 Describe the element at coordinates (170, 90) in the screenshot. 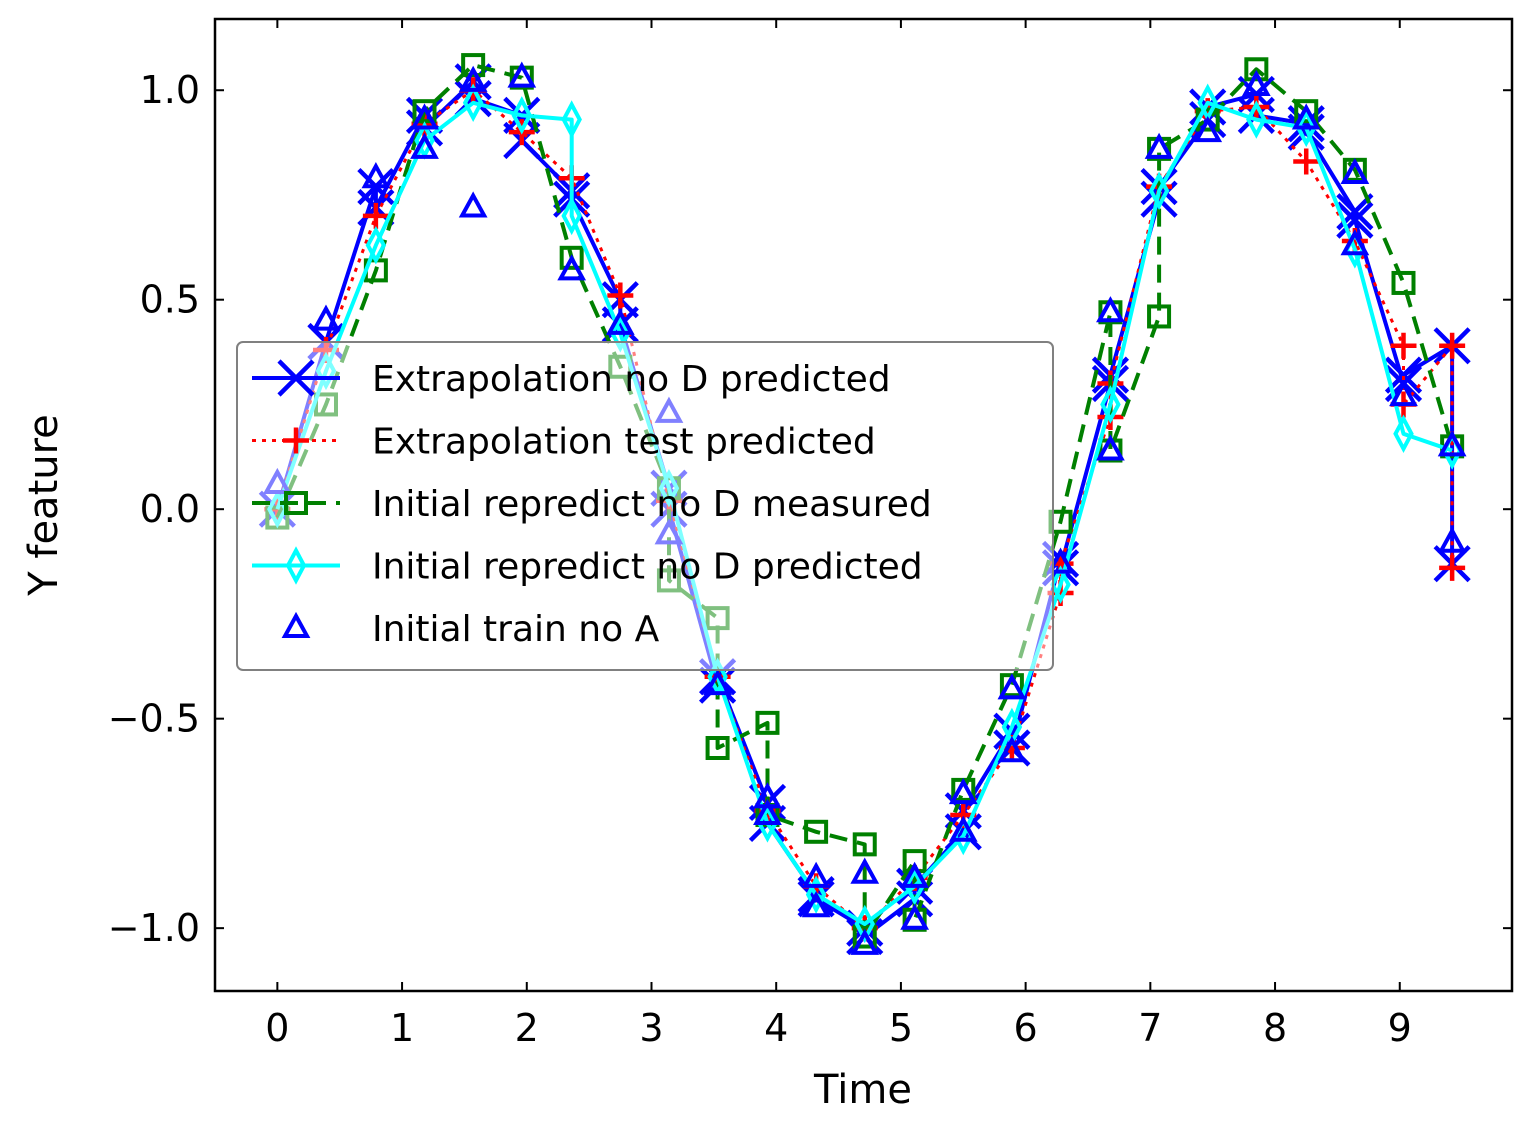

I see `y-tick-label: 1.0` at that location.